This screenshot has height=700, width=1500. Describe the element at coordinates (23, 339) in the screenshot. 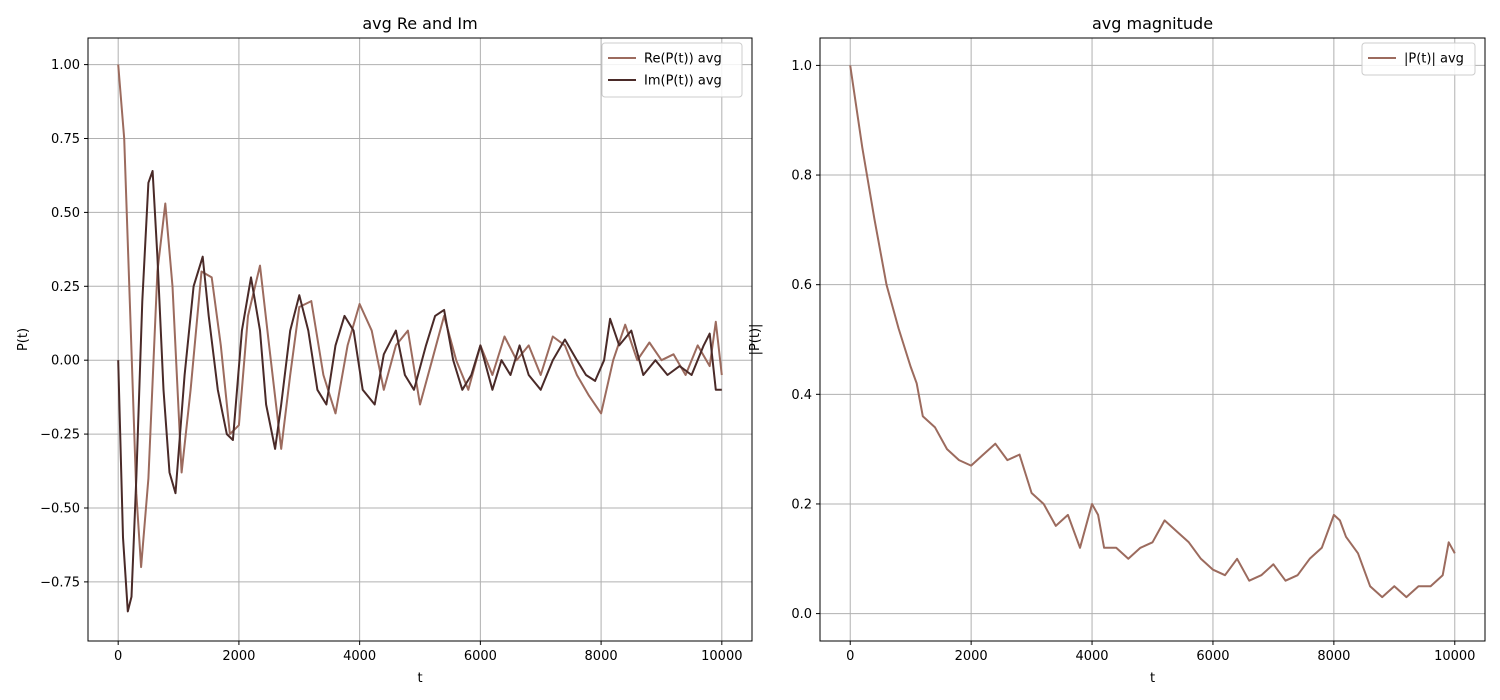

I see `y-axis-label: P(t)` at that location.